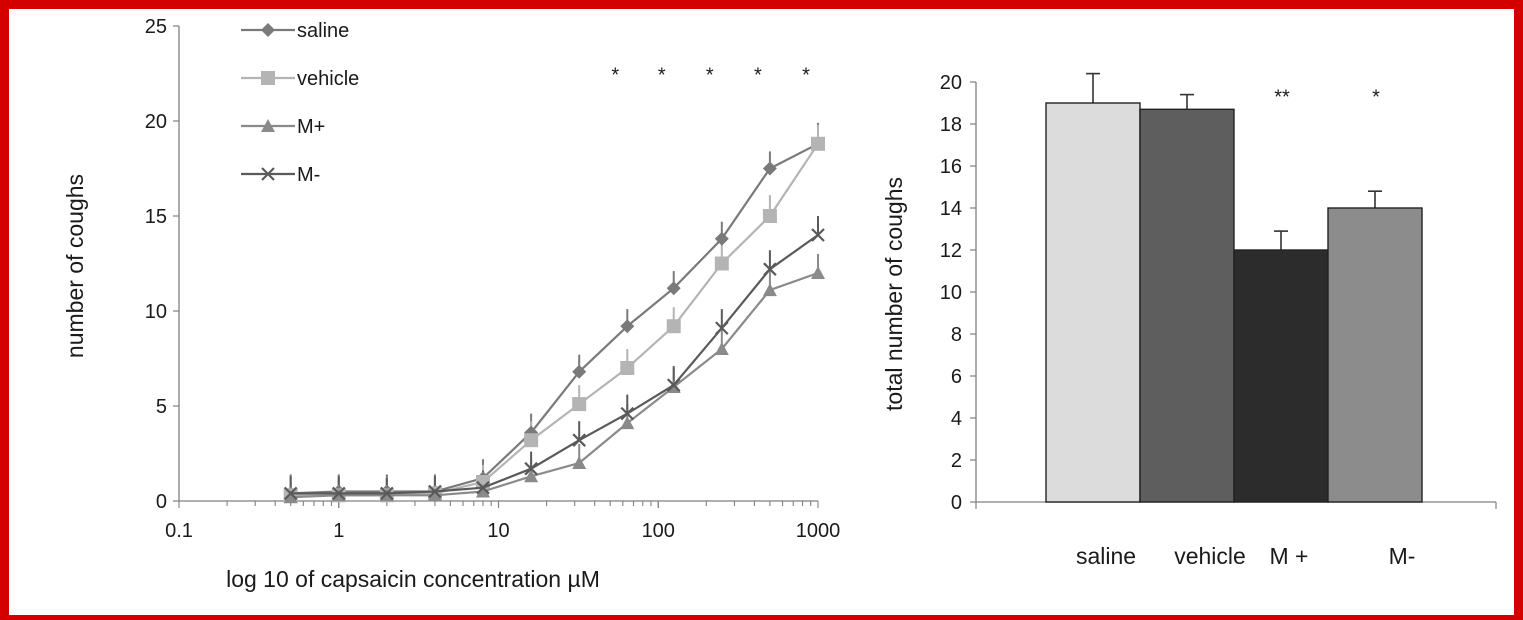 This screenshot has height=620, width=1523. What do you see at coordinates (156, 27) in the screenshot?
I see `y-tick-label: 25` at bounding box center [156, 27].